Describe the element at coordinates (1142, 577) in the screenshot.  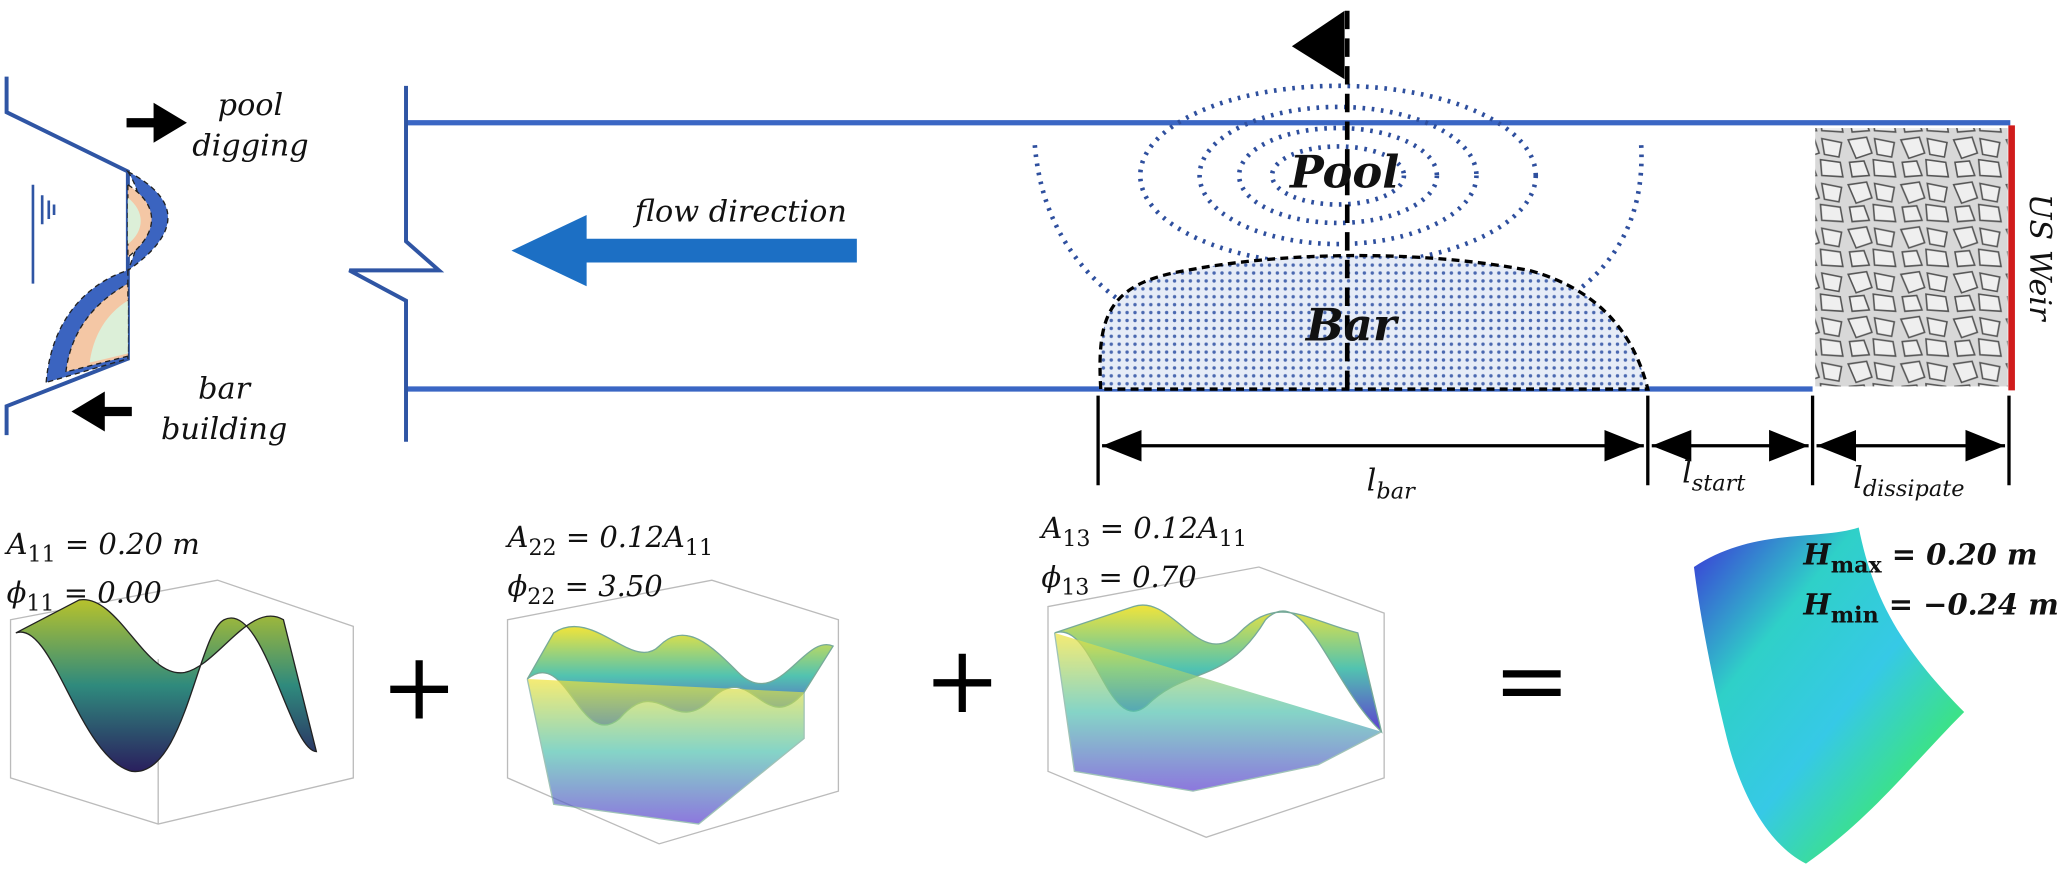
I see `text: = 0.70` at that location.